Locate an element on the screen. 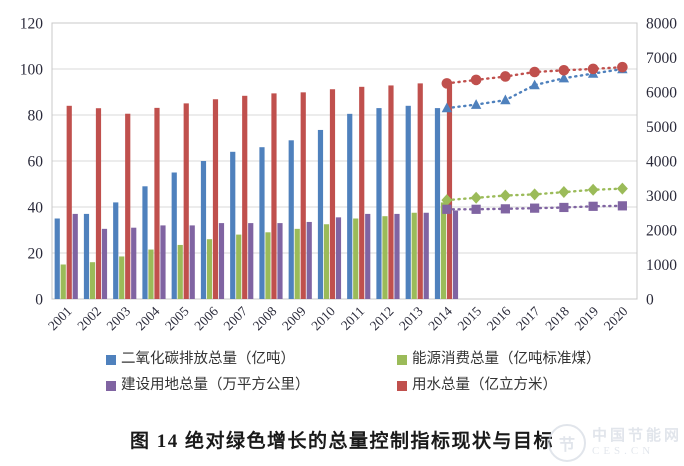 This screenshot has height=466, width=684. bar-co2-2011 is located at coordinates (350, 206).